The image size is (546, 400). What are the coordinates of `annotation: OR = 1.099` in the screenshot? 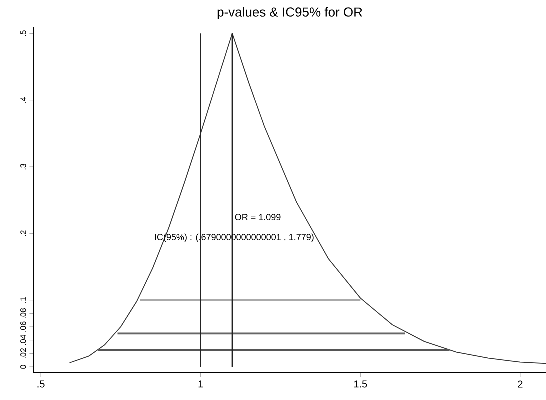 It's located at (258, 217).